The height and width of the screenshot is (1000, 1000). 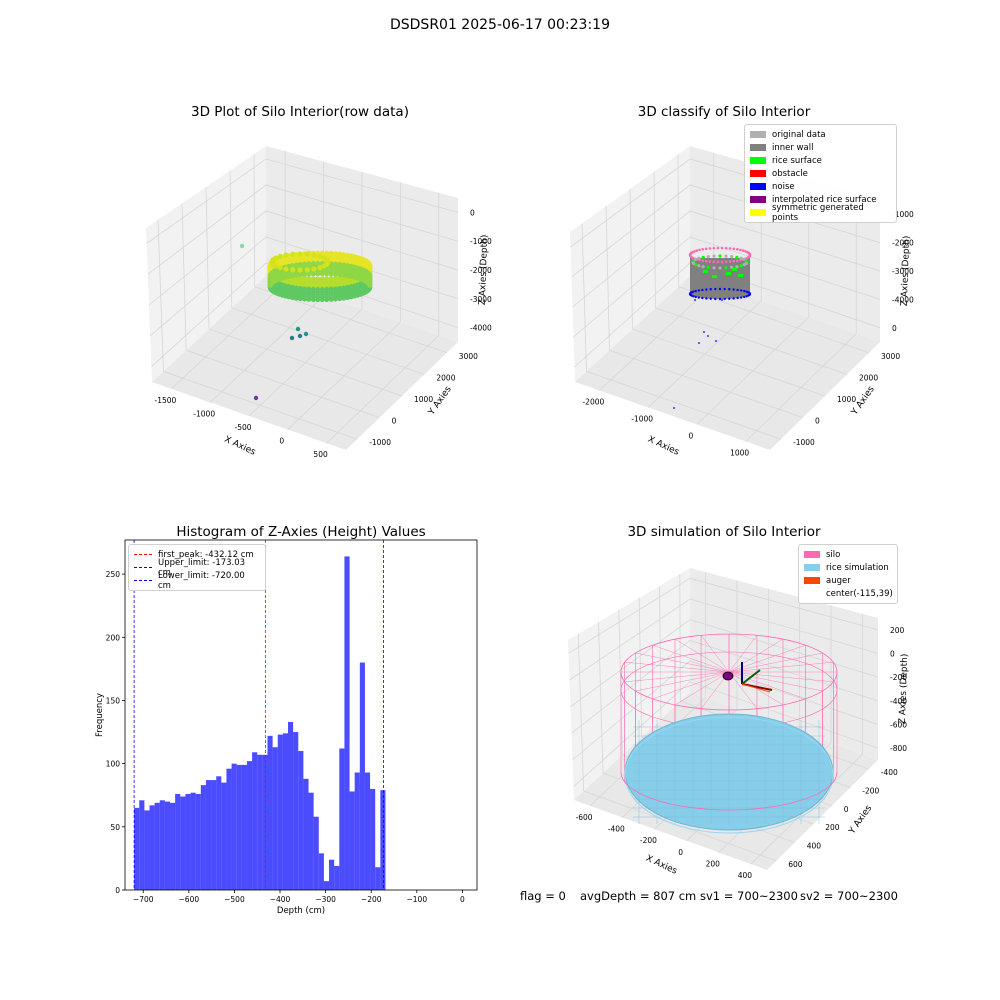 I want to click on y-tick-label: 150, so click(x=113, y=700).